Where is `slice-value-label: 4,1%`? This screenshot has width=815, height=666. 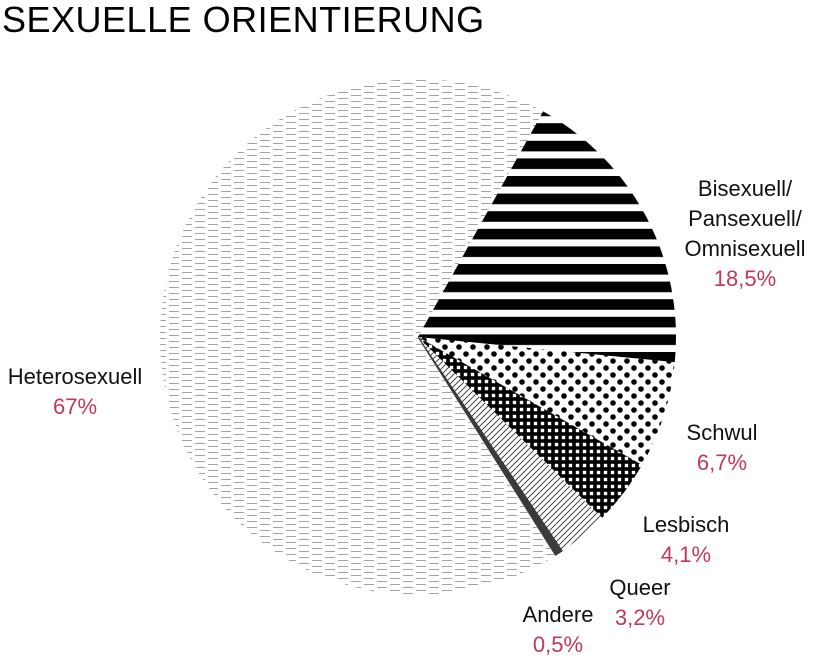 slice-value-label: 4,1% is located at coordinates (686, 554).